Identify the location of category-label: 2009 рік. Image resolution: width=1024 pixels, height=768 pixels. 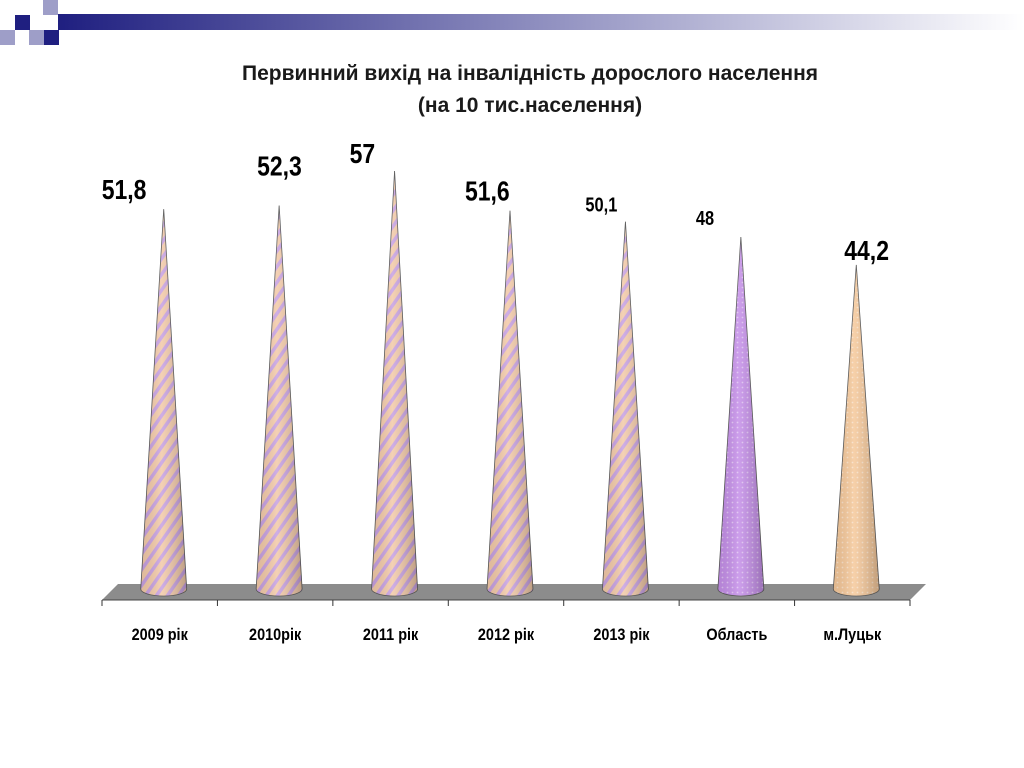
(160, 635).